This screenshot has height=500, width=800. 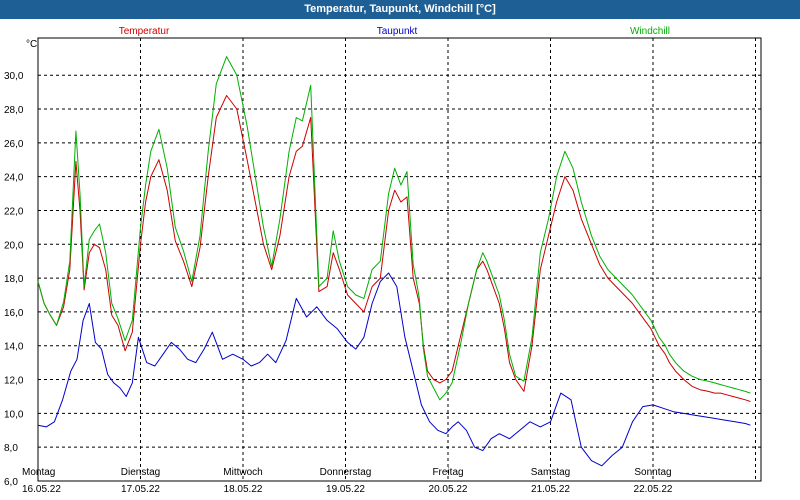 What do you see at coordinates (447, 472) in the screenshot?
I see `x-tick-day: Freitag` at bounding box center [447, 472].